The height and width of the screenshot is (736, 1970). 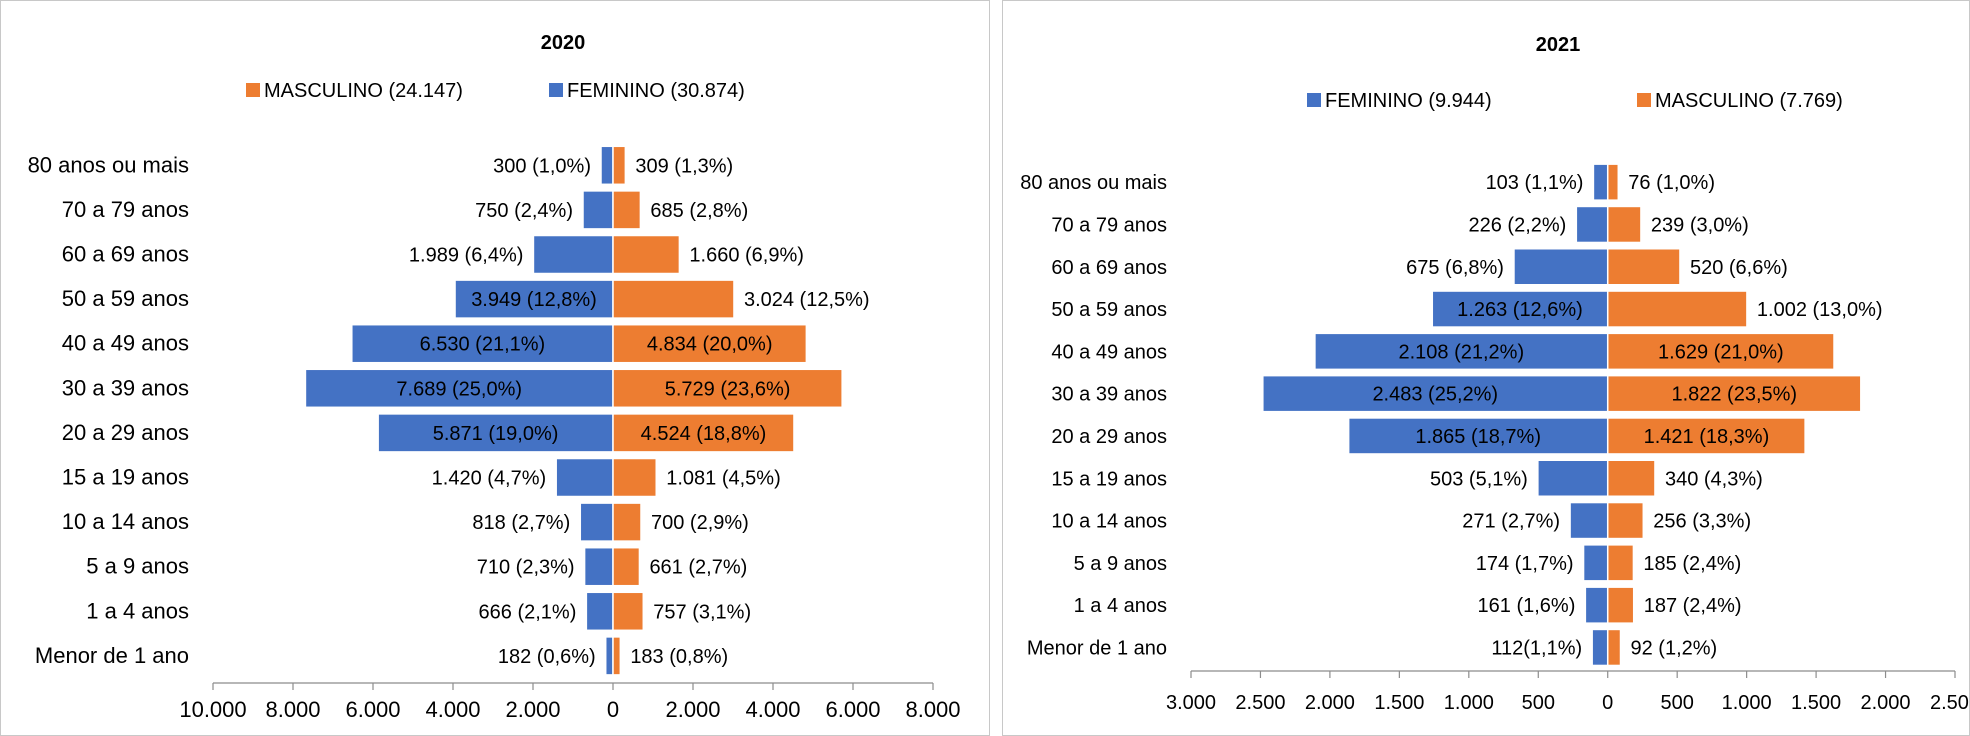 What do you see at coordinates (1535, 183) in the screenshot?
I see `data-label-feminino: 103 (1,1%)` at bounding box center [1535, 183].